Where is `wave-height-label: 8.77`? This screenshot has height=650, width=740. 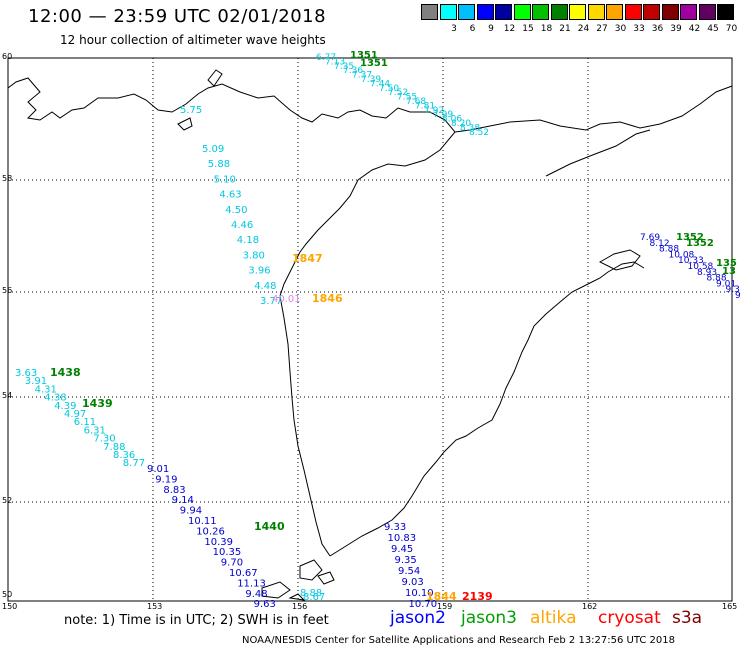 wave-height-label: 8.77 is located at coordinates (134, 463).